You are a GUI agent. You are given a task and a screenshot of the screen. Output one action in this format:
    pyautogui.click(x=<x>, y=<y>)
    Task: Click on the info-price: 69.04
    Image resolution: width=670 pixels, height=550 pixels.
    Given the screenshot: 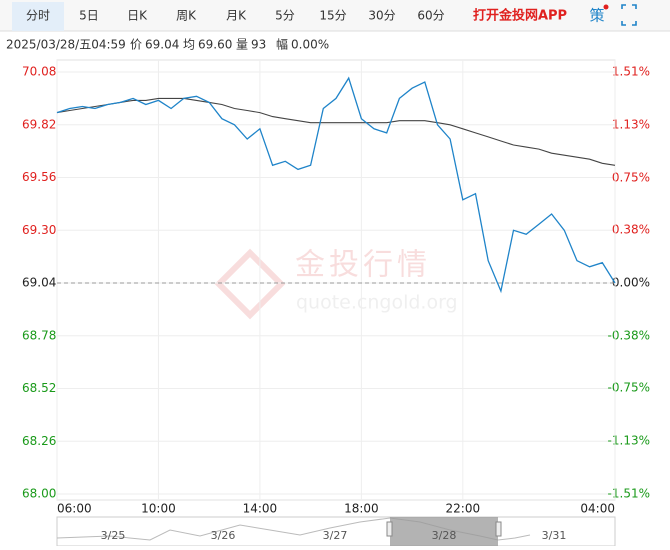 What is the action you would take?
    pyautogui.click(x=162, y=45)
    